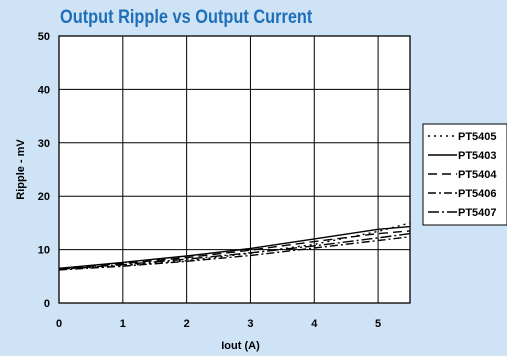 Image resolution: width=507 pixels, height=356 pixels. Describe the element at coordinates (44, 251) in the screenshot. I see `y-tick-label: 10` at that location.